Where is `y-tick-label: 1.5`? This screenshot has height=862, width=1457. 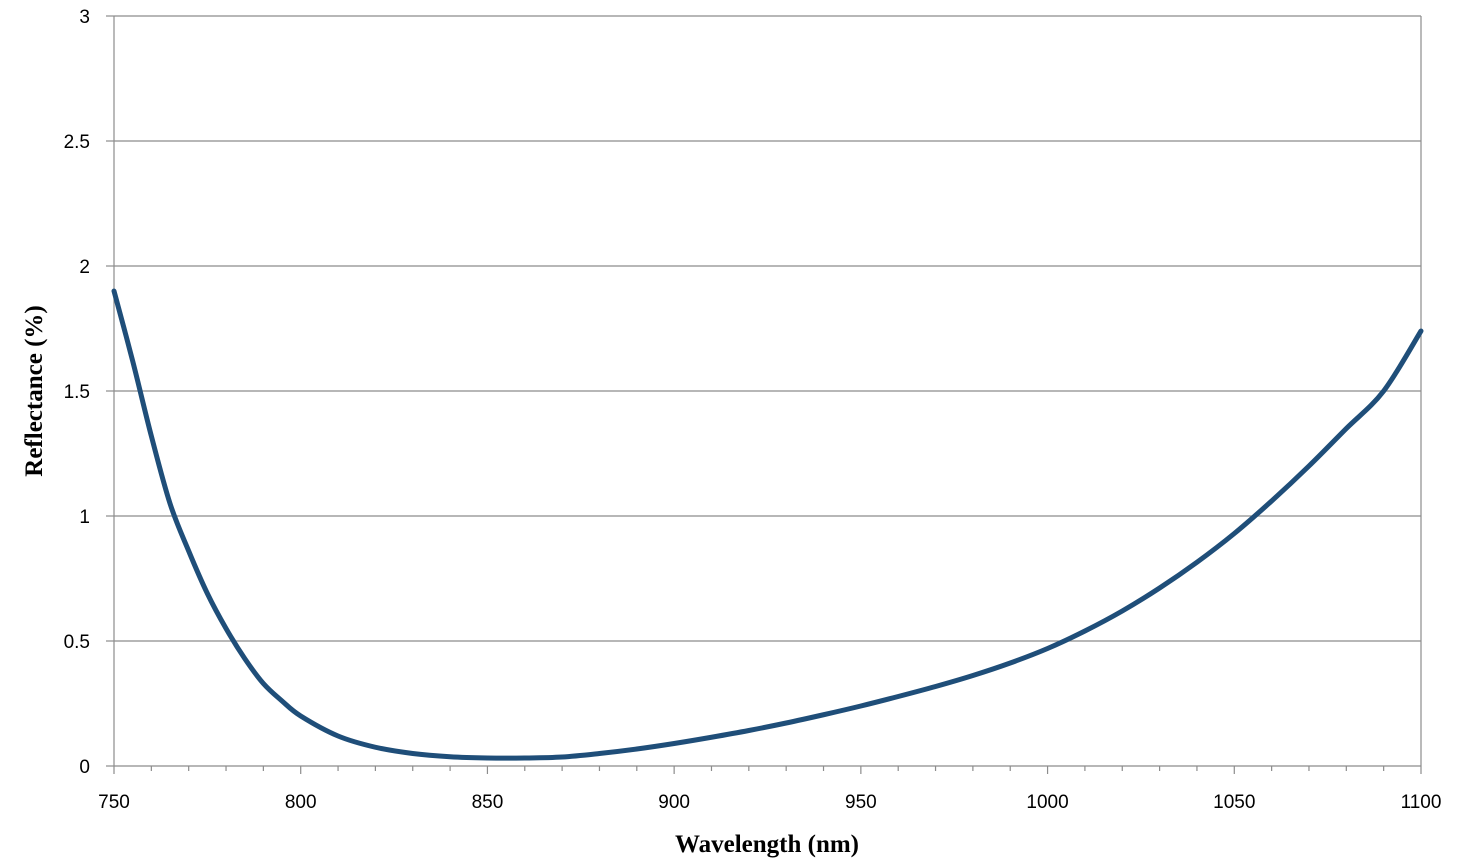 y-tick-label: 1.5 is located at coordinates (77, 392).